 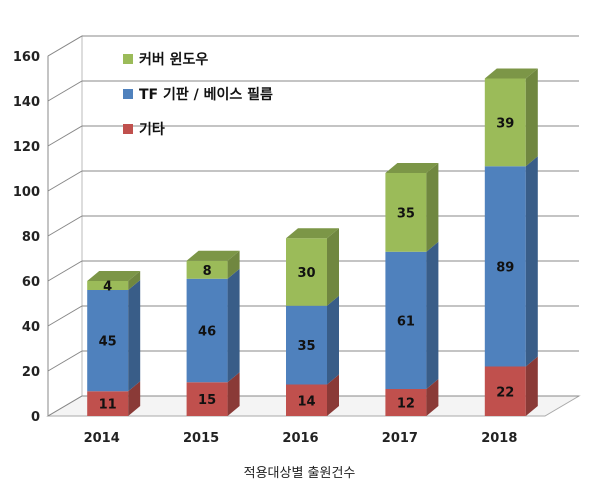 I want to click on data-label: 8, so click(x=207, y=271).